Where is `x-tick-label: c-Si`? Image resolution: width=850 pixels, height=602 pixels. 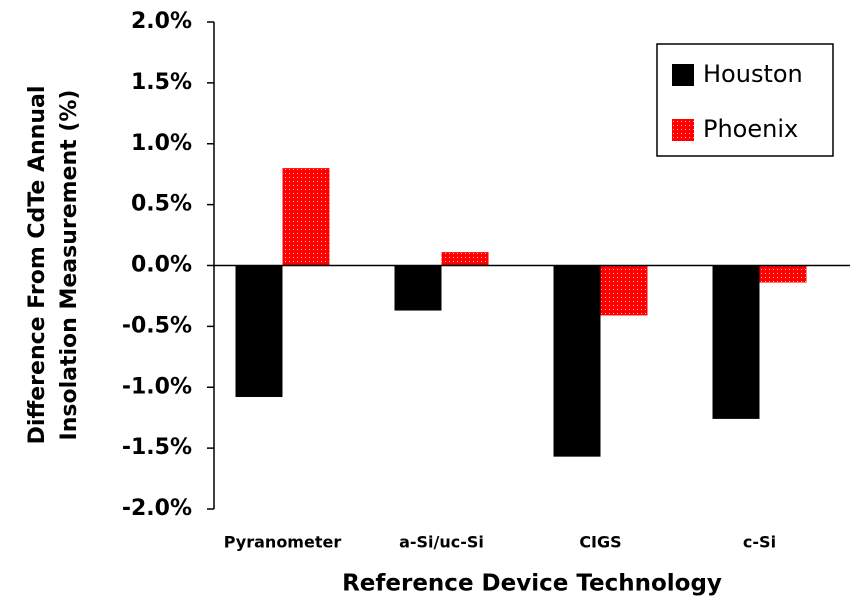 x-tick-label: c-Si is located at coordinates (759, 542).